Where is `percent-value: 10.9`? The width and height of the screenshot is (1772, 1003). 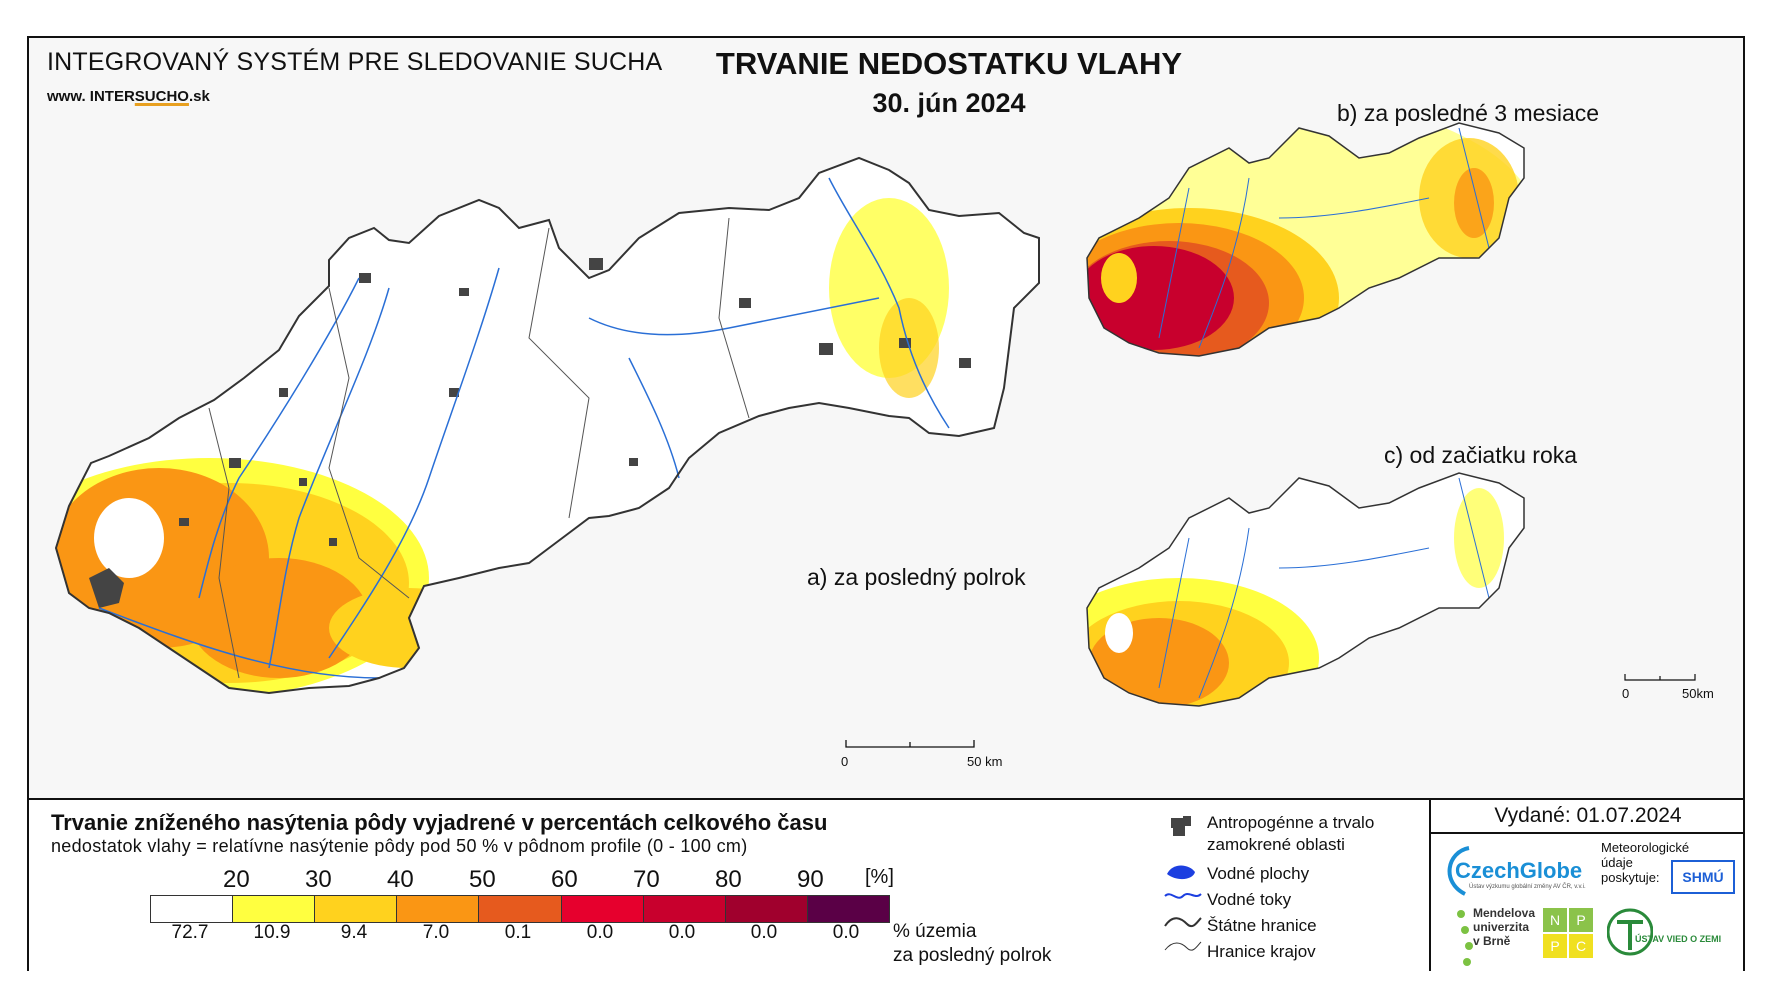
percent-value: 10.9 is located at coordinates (272, 932).